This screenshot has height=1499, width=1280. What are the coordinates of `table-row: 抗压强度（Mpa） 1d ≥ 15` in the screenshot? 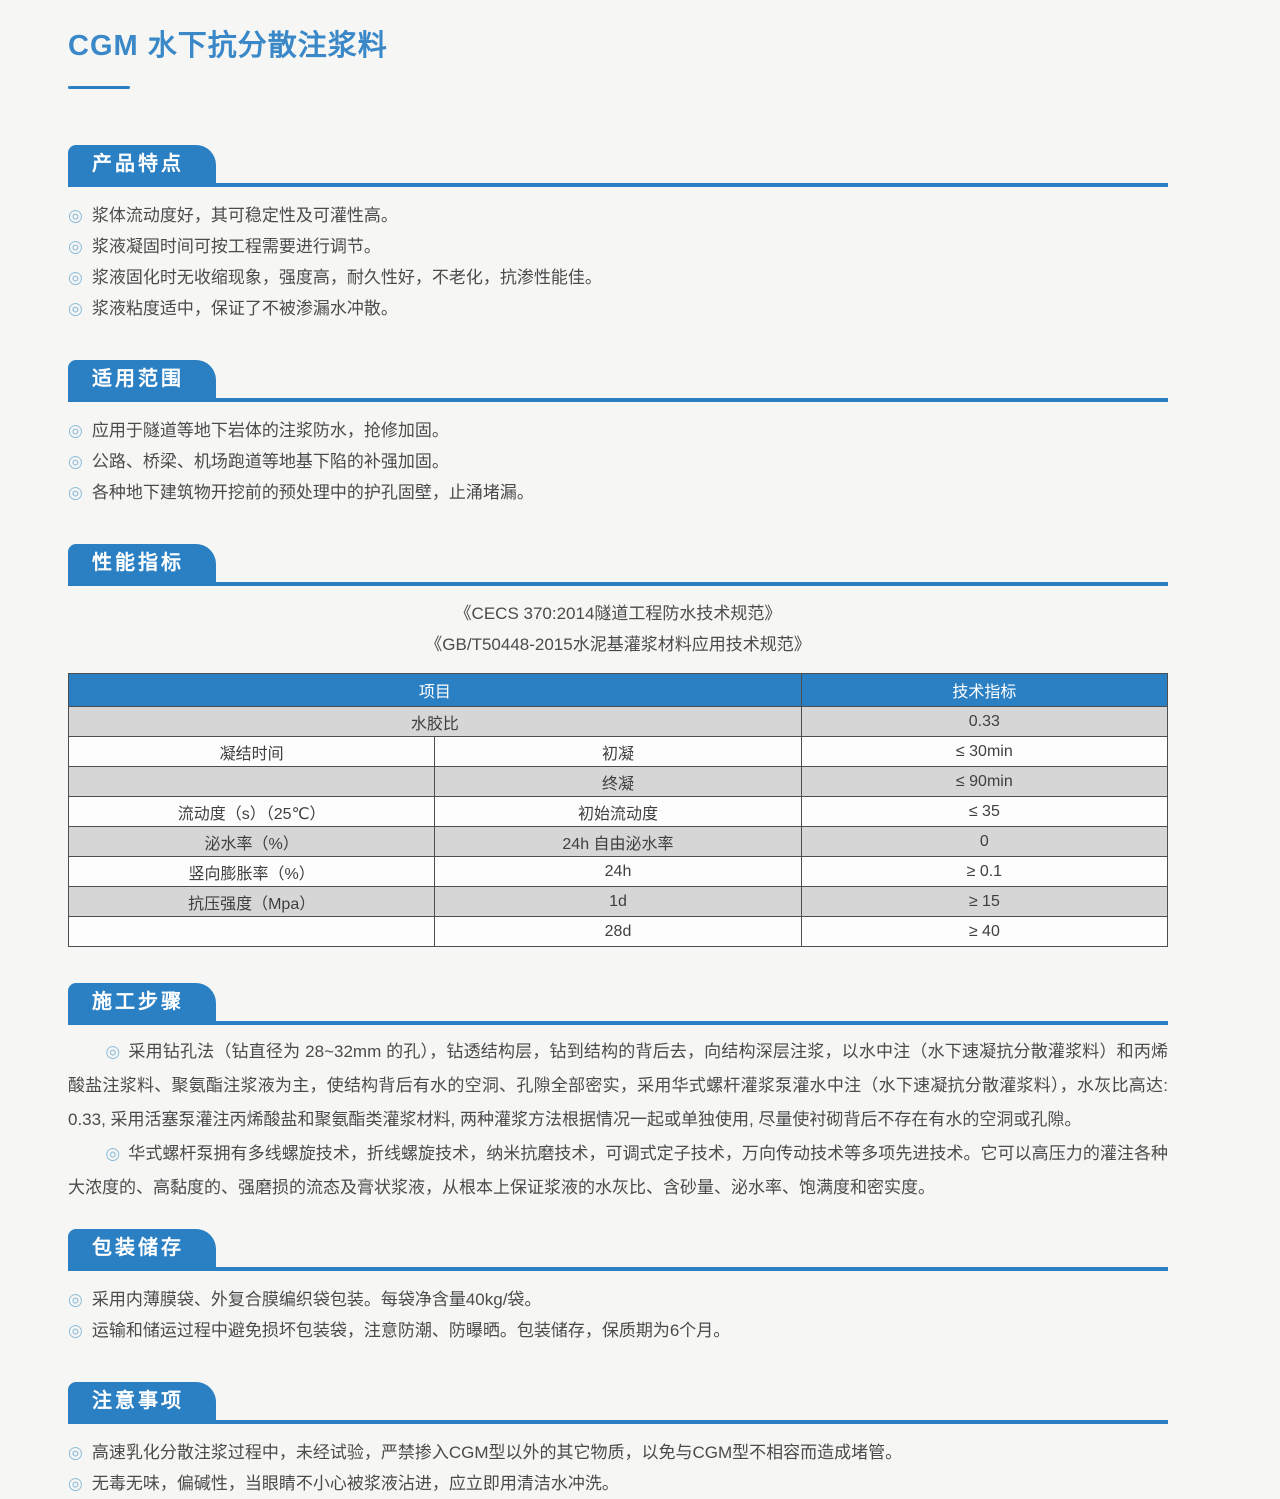 It's located at (618, 901).